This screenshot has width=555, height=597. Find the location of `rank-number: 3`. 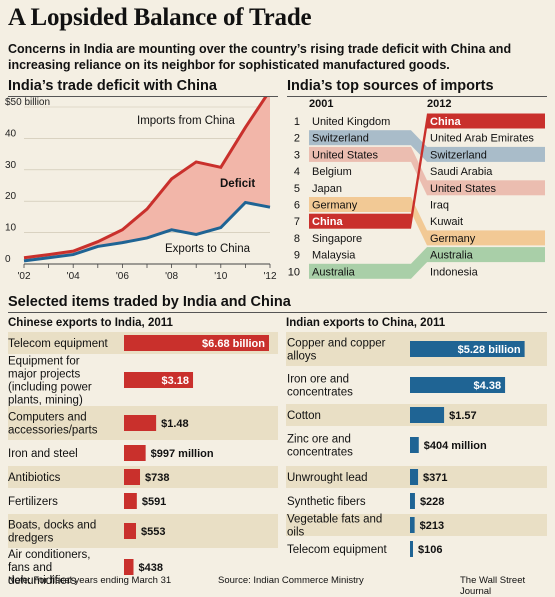

rank-number: 3 is located at coordinates (297, 155).